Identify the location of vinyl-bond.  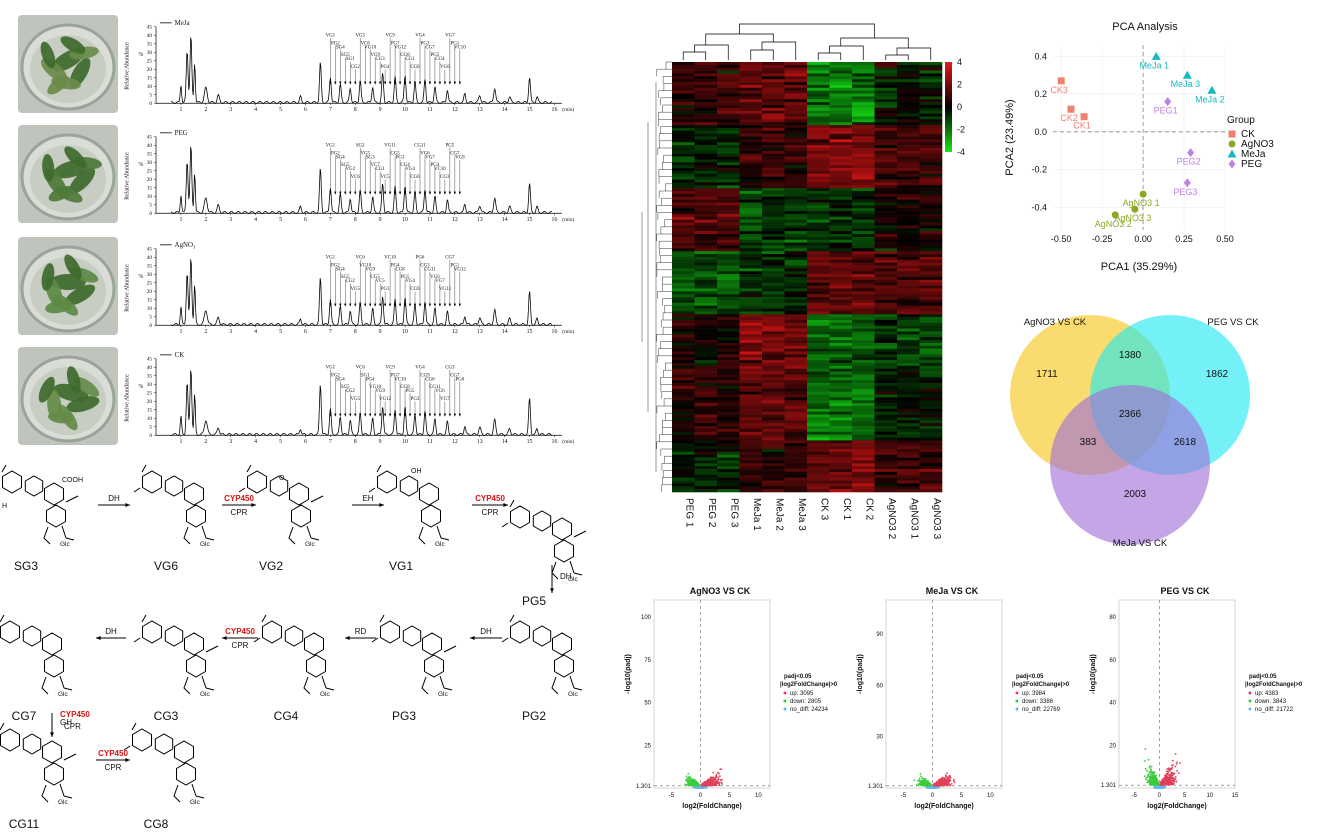
(555, 685).